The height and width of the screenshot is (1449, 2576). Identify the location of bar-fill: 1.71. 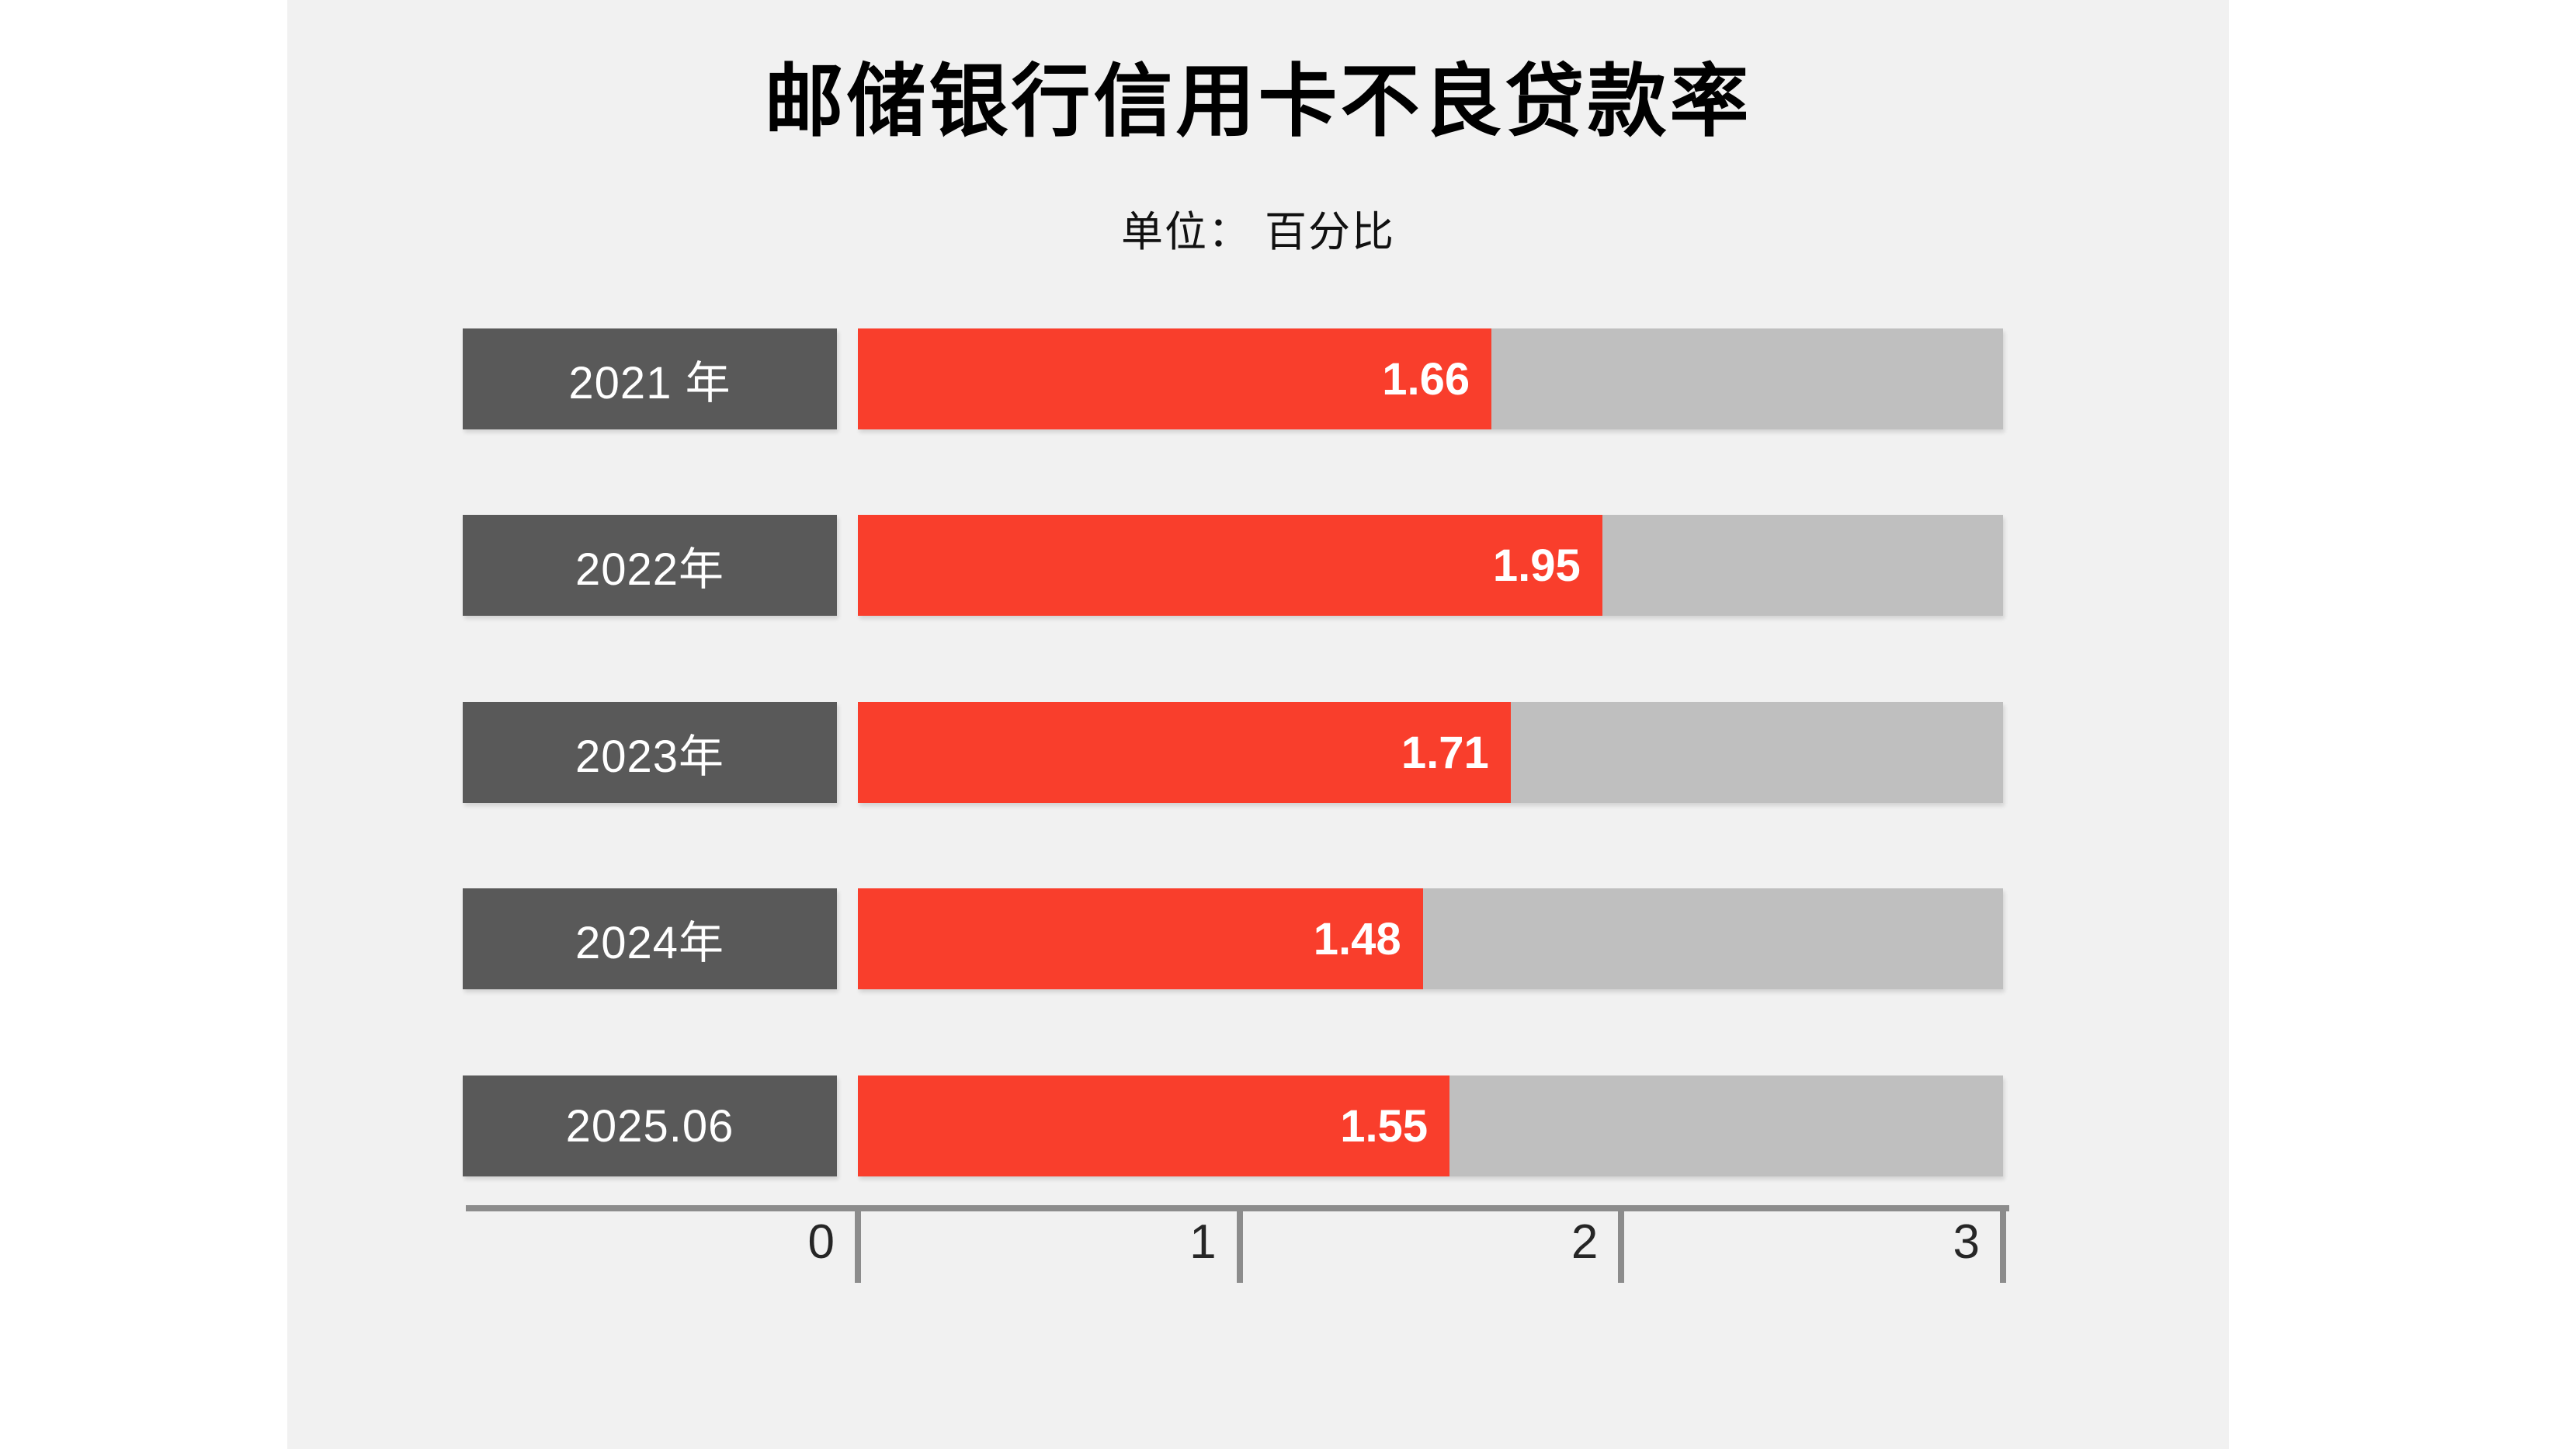
(1184, 752).